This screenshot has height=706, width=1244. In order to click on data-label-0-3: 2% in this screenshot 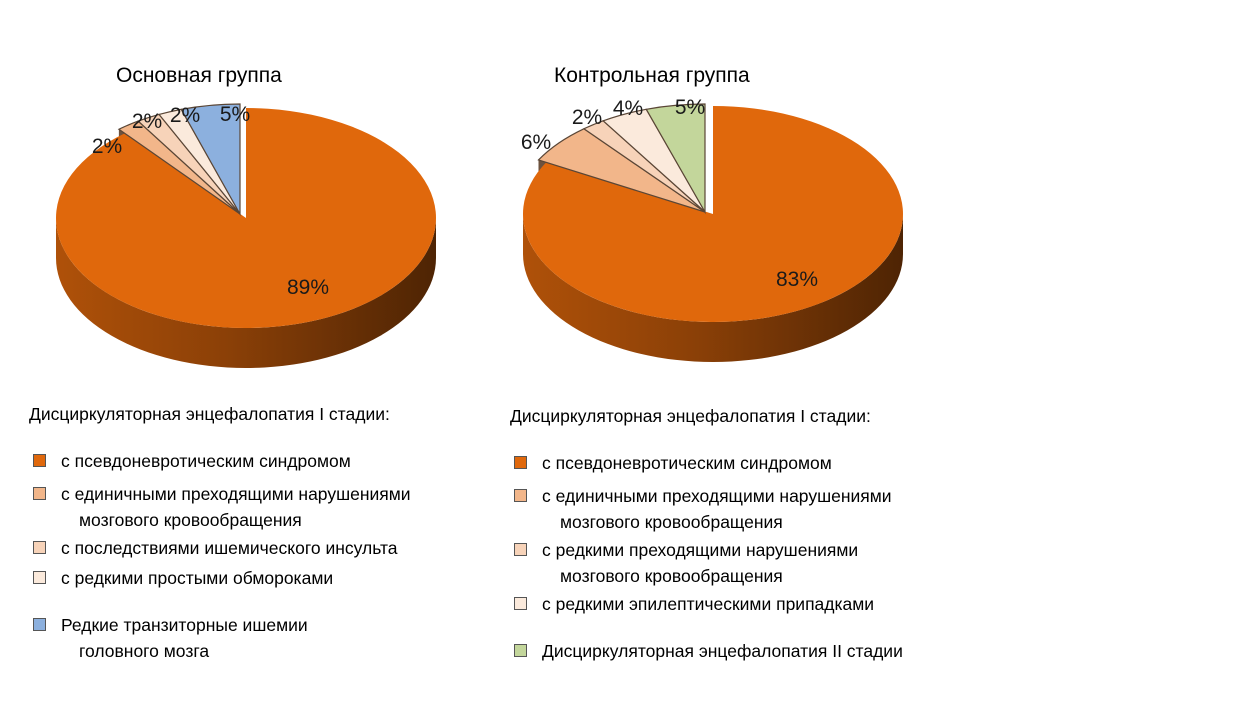, I will do `click(185, 115)`.